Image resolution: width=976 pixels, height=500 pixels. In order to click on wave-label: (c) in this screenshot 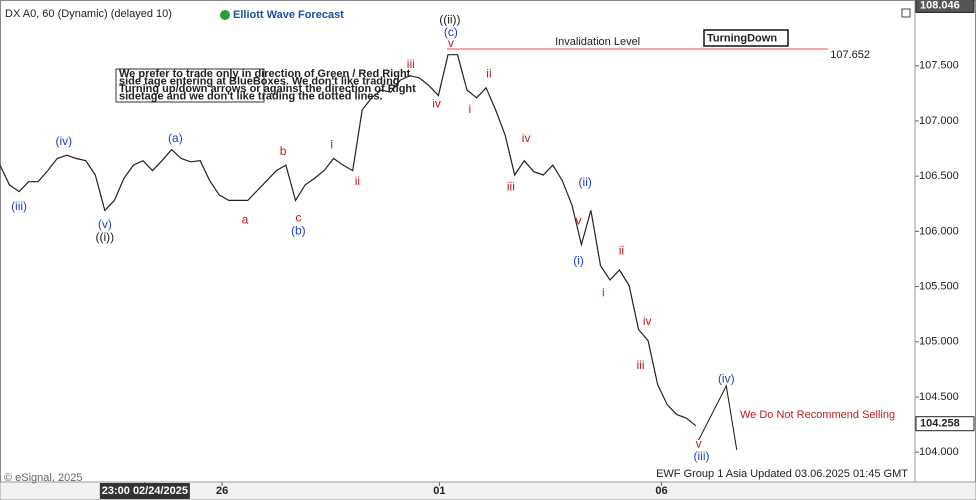, I will do `click(451, 32)`.